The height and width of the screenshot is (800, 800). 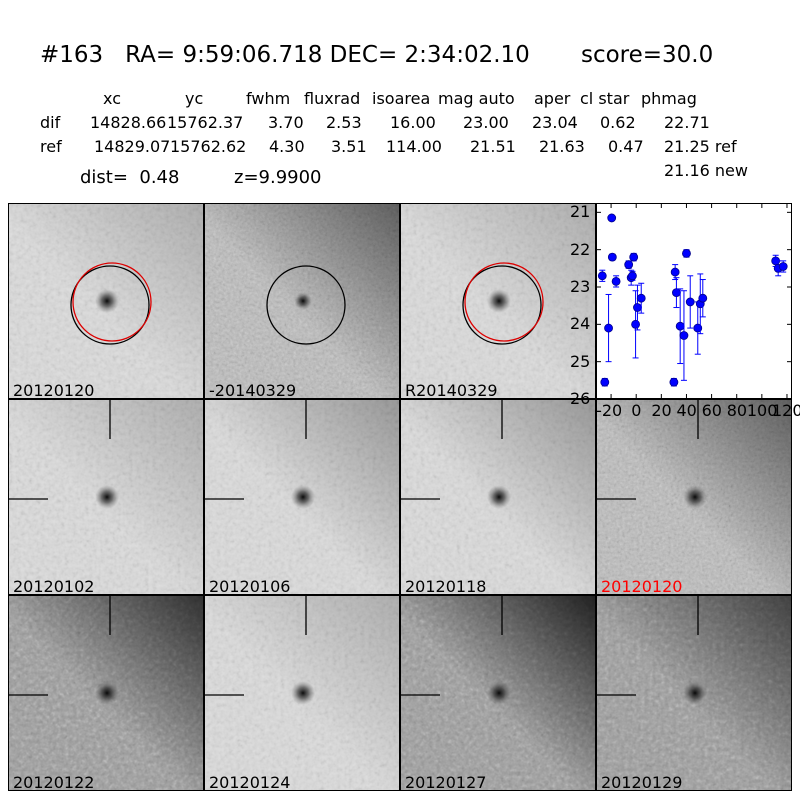 I want to click on ref-aperture-circle, so click(x=504, y=302).